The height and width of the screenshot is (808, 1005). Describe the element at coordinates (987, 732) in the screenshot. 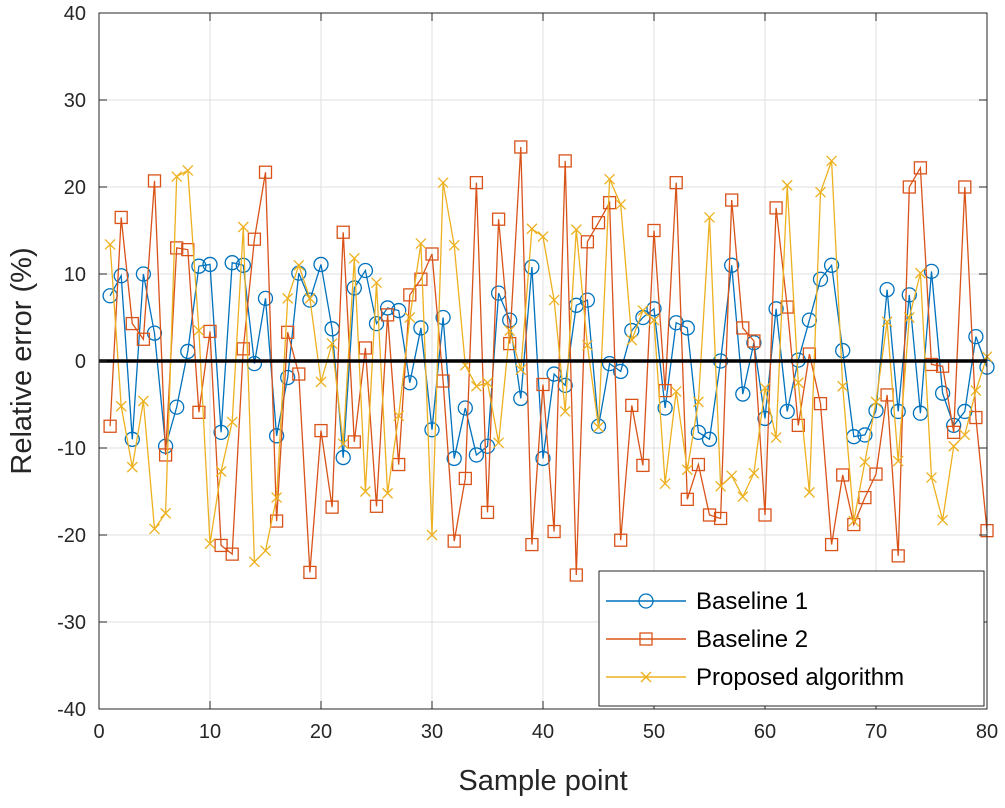

I see `x-tick-label-80: 80` at that location.